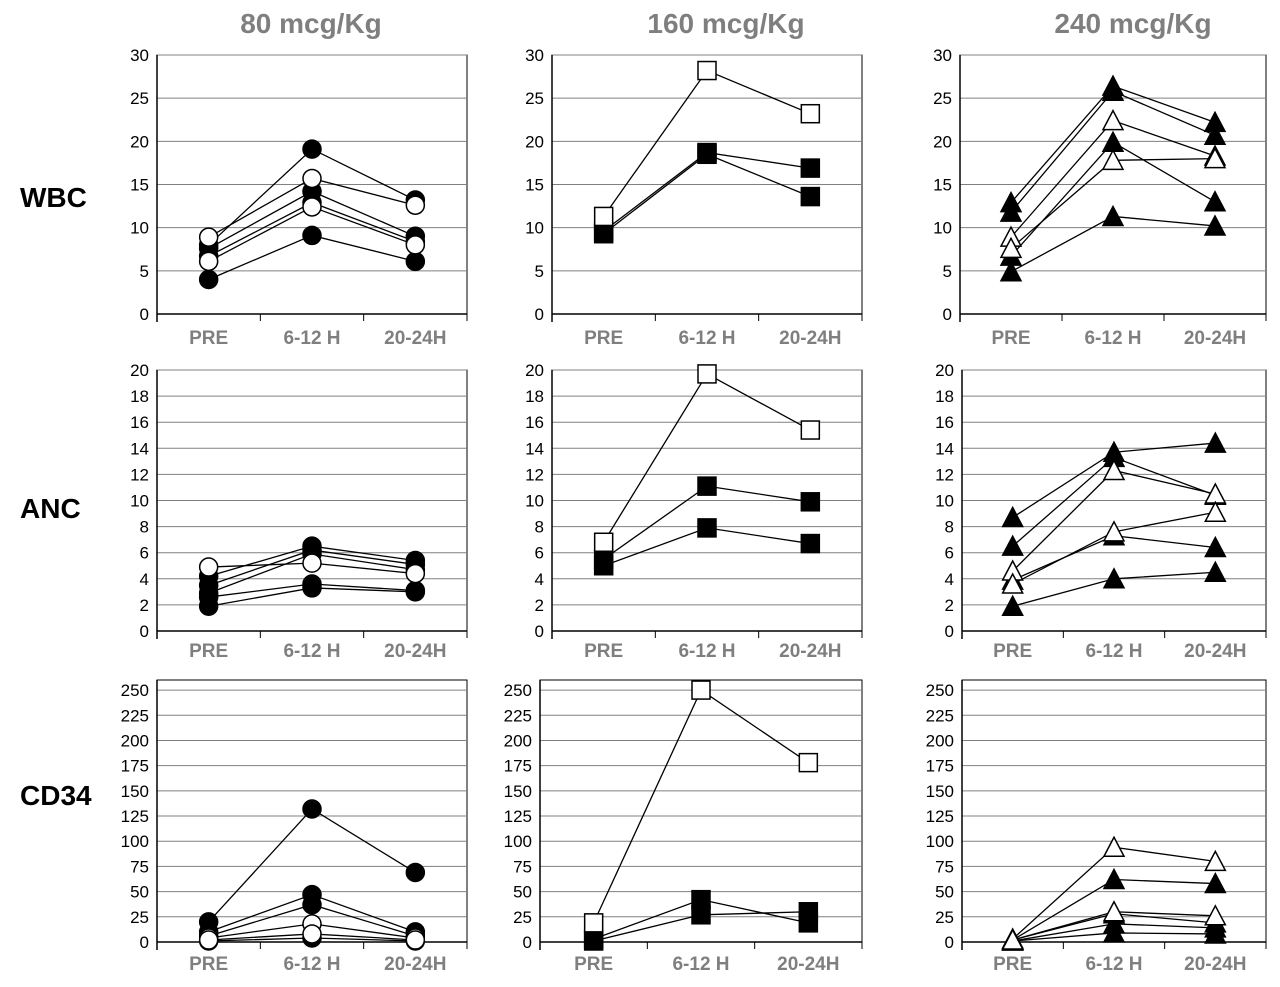 The width and height of the screenshot is (1280, 987). I want to click on chart-panel-anc-2: 0 2 4 6 8 10 12 14 16 18 20 PRE 6-12 H 20-24H, so click(694, 511).